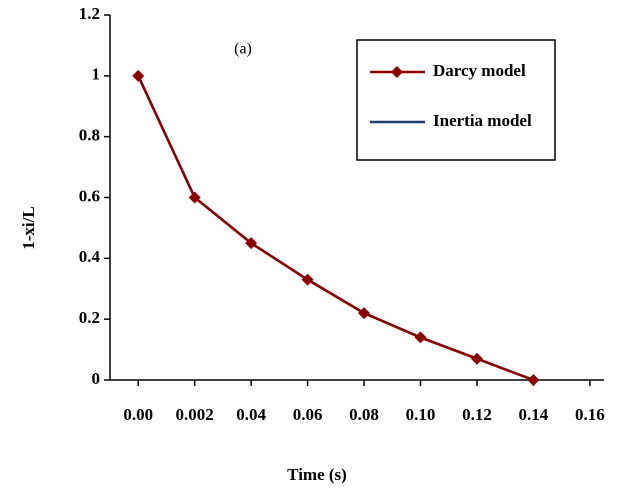  I want to click on x-axis-label: Time (s), so click(317, 474).